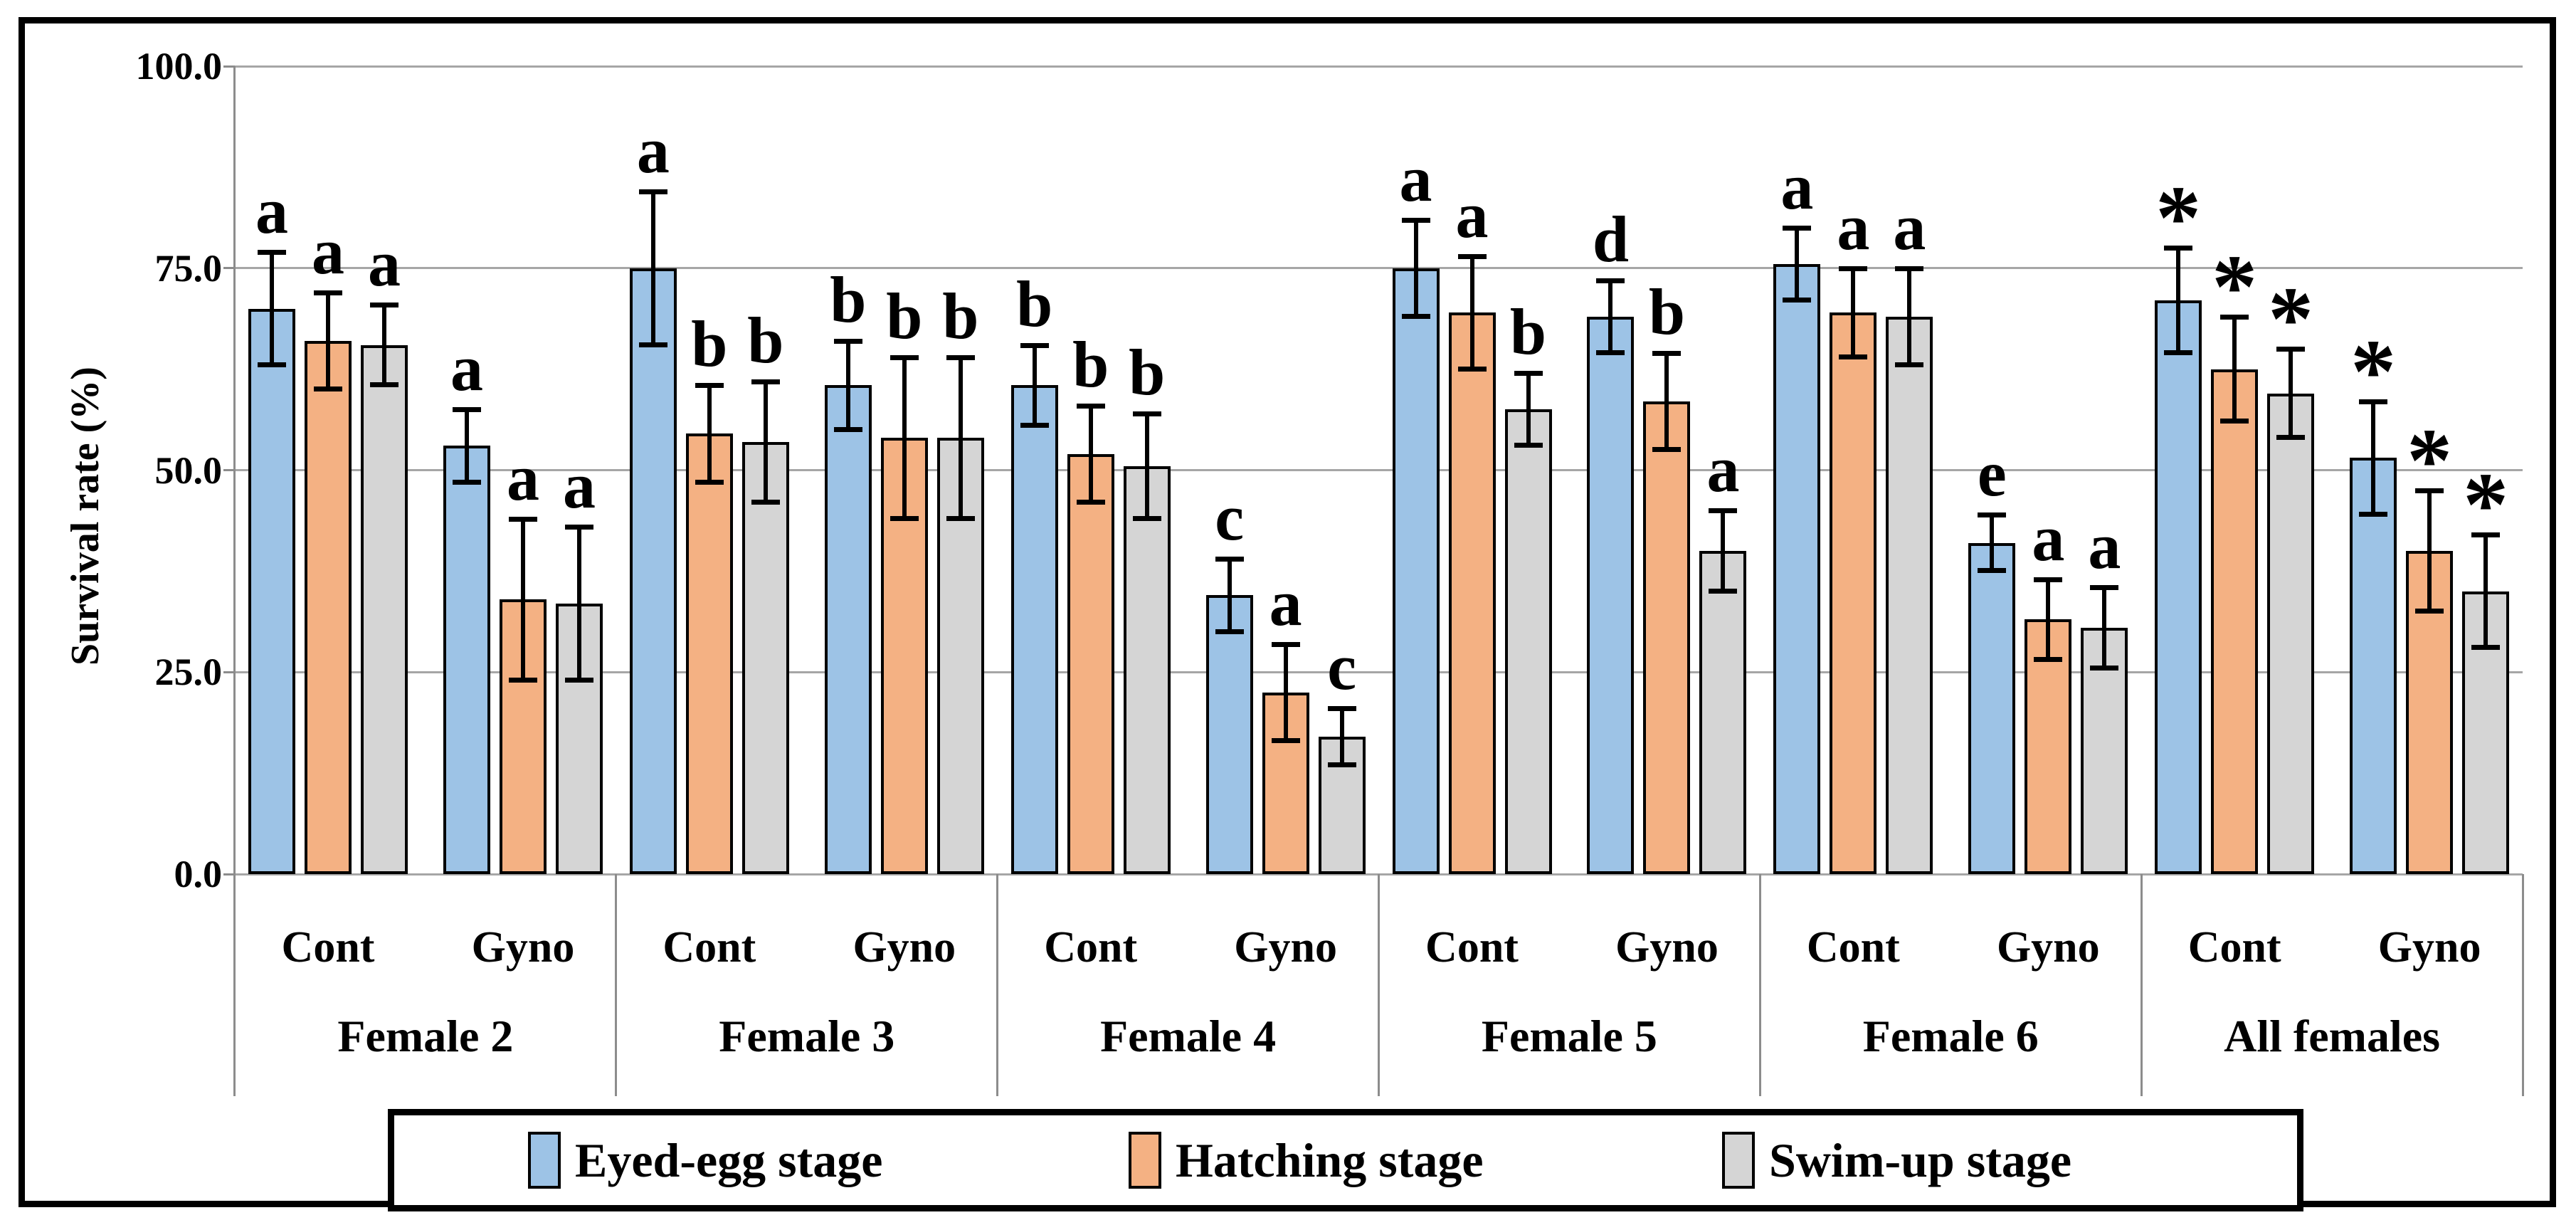  What do you see at coordinates (229, 66) in the screenshot?
I see `y-tick-100.0` at bounding box center [229, 66].